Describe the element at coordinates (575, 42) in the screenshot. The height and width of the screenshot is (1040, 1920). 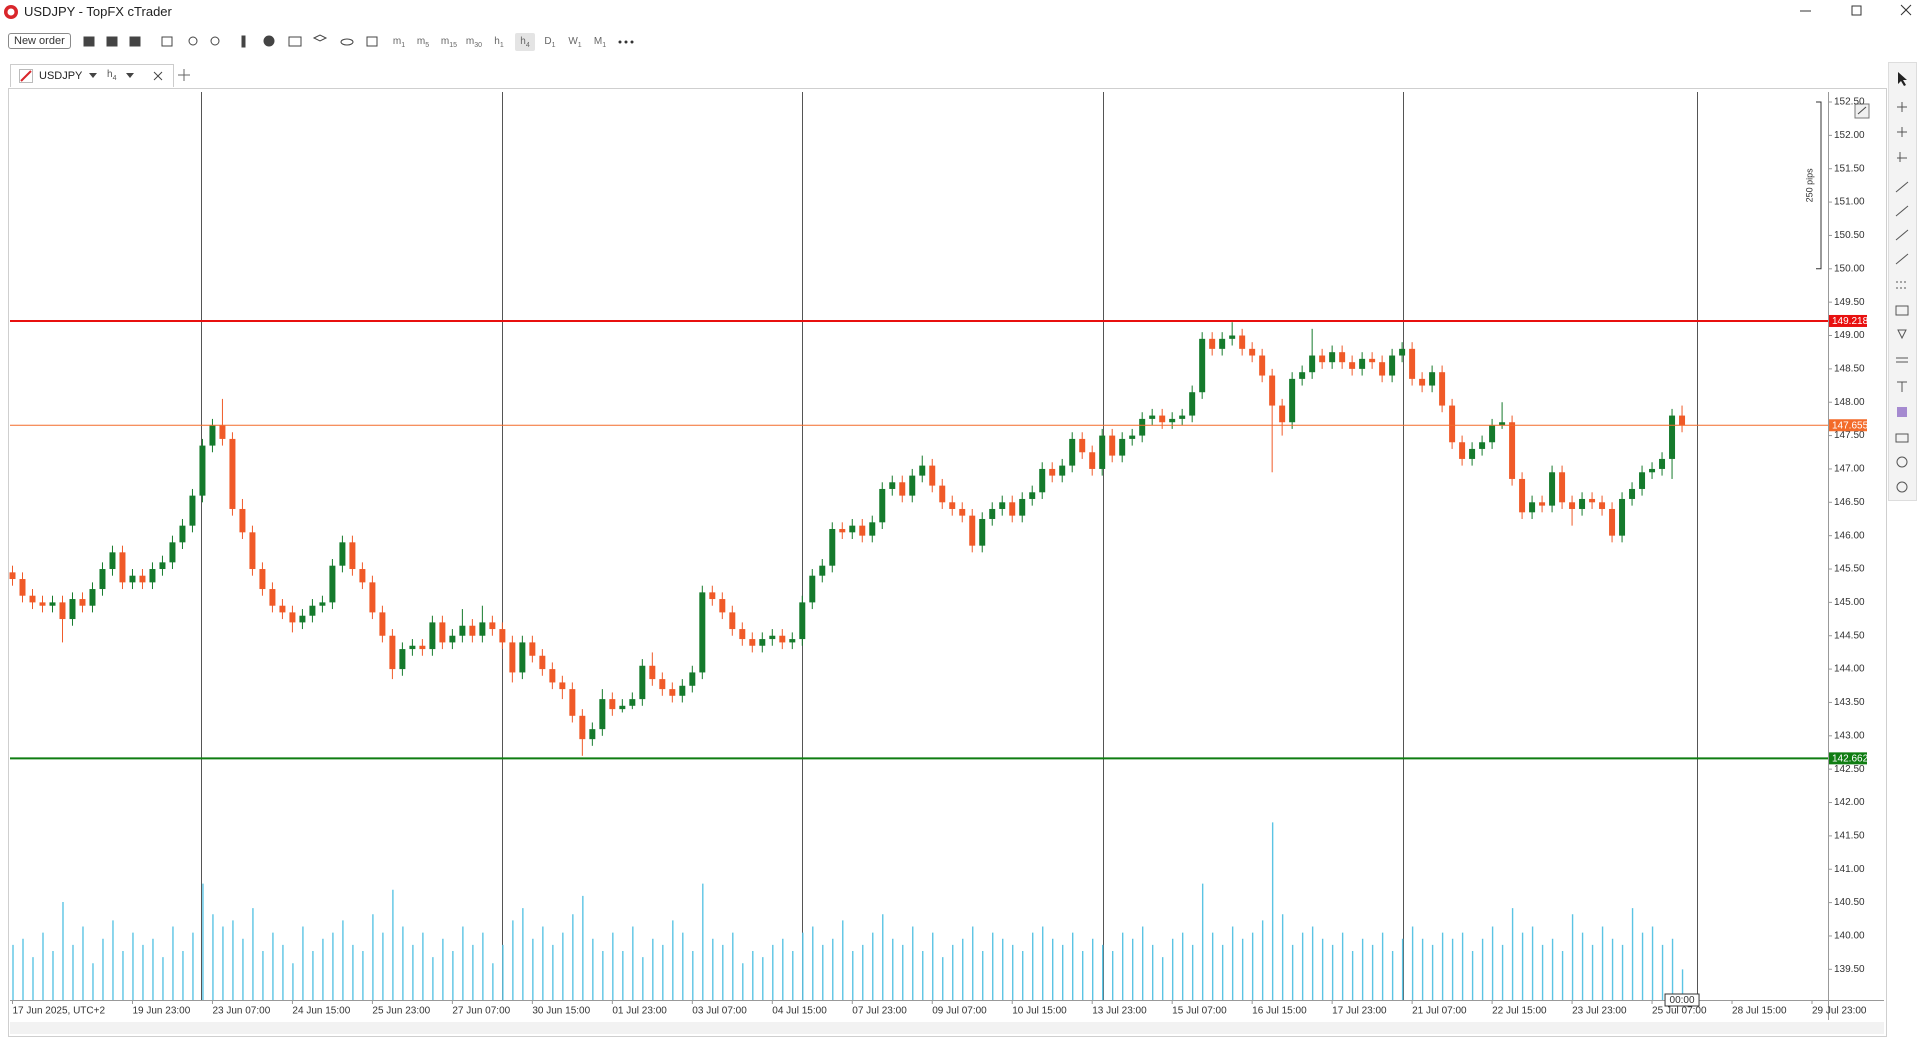
I see `timeframe-button: W1` at that location.